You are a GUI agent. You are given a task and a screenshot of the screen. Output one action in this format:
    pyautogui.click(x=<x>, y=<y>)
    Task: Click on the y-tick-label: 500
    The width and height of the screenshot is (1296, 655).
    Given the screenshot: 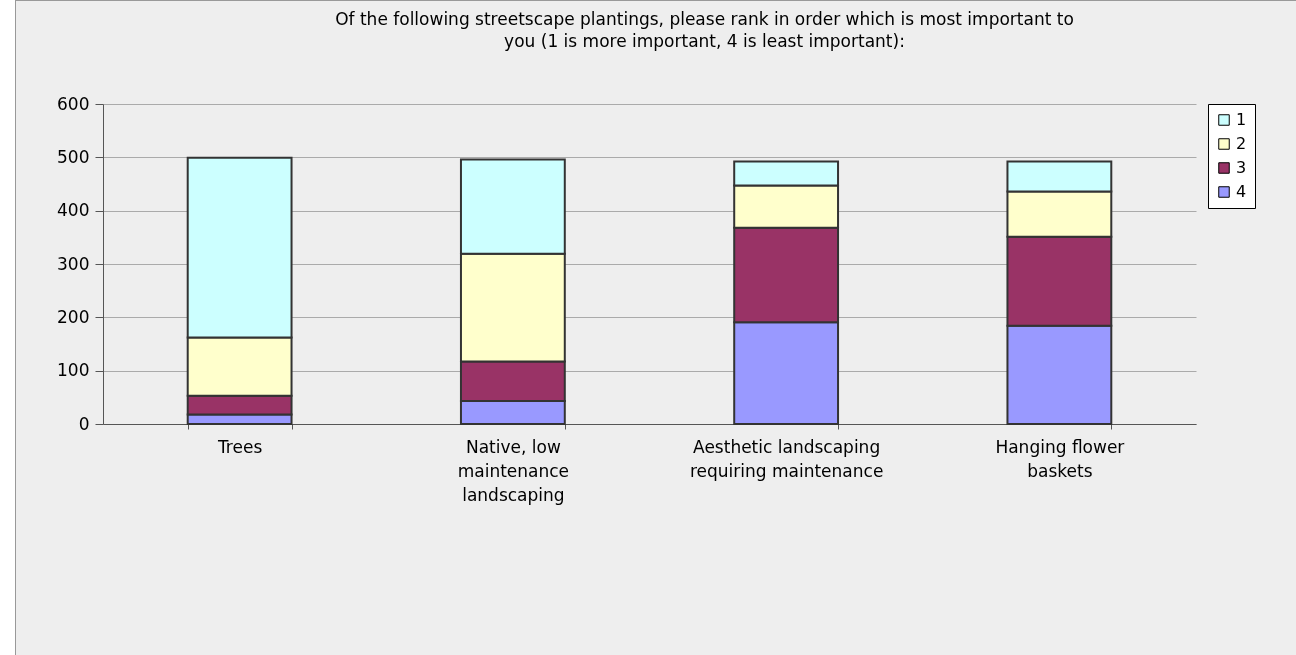 What is the action you would take?
    pyautogui.click(x=73, y=156)
    